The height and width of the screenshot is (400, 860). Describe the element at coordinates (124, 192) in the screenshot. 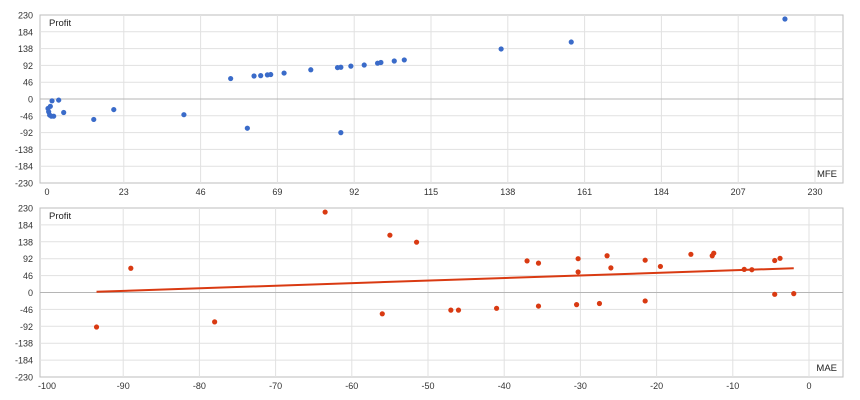

I see `x-tick-label: 23` at that location.